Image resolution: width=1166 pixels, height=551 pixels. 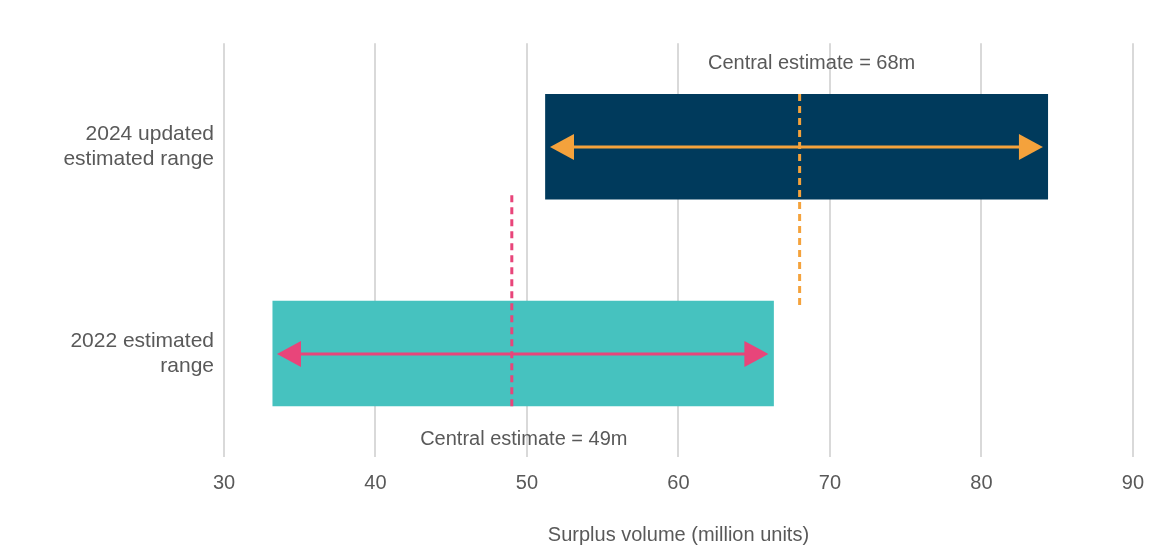 I want to click on ref-line-label: Central estimate = 49m, so click(x=524, y=437).